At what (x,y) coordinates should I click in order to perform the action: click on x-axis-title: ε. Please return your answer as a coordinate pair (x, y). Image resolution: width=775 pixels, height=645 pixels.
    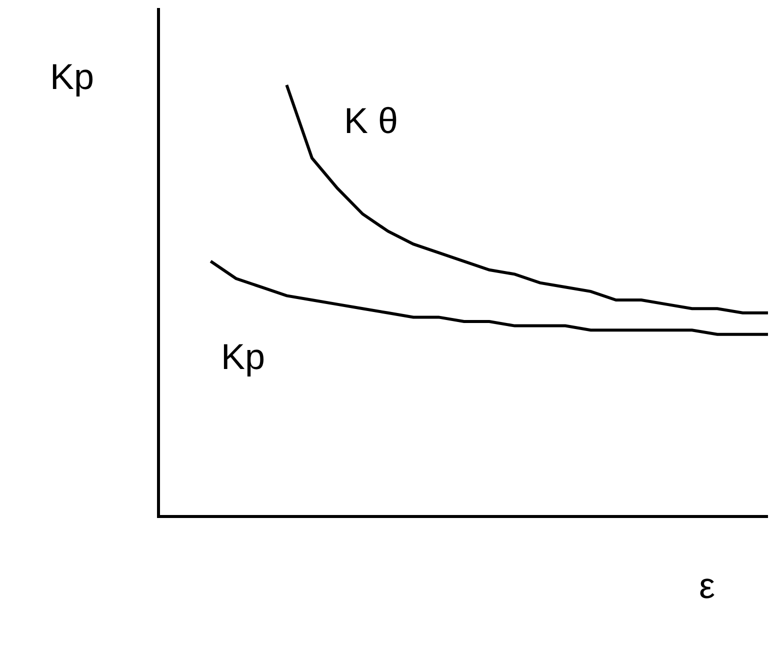
    Looking at the image, I should click on (707, 585).